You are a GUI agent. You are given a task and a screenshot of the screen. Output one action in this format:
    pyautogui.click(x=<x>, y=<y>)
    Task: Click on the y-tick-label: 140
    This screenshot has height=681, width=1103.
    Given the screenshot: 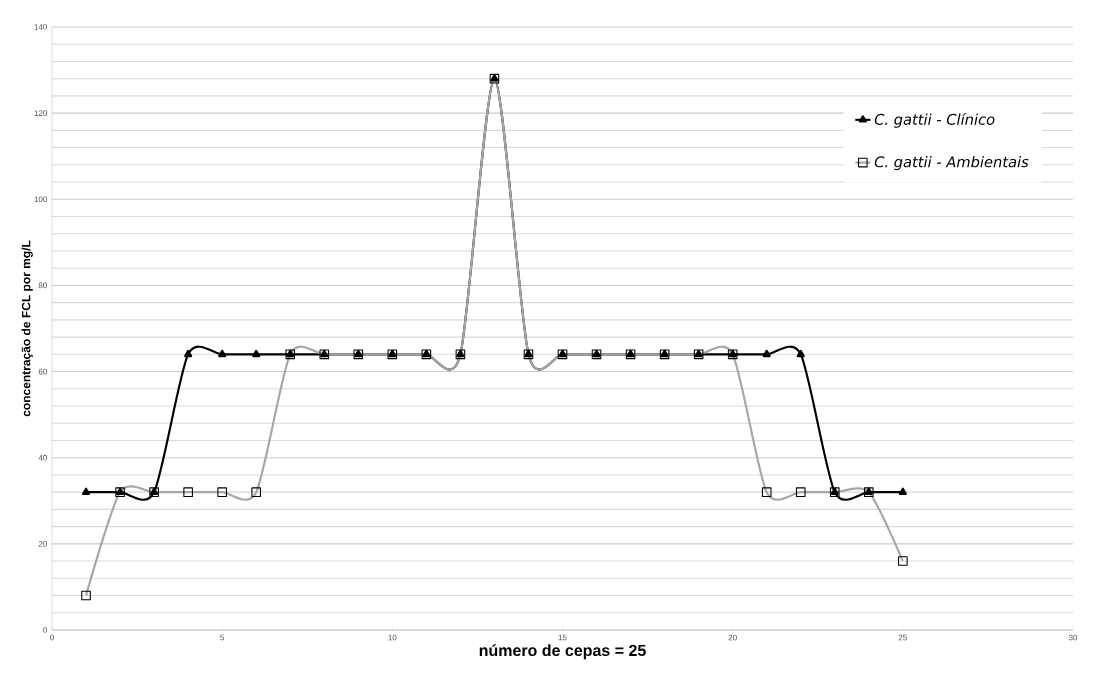 What is the action you would take?
    pyautogui.click(x=40, y=27)
    